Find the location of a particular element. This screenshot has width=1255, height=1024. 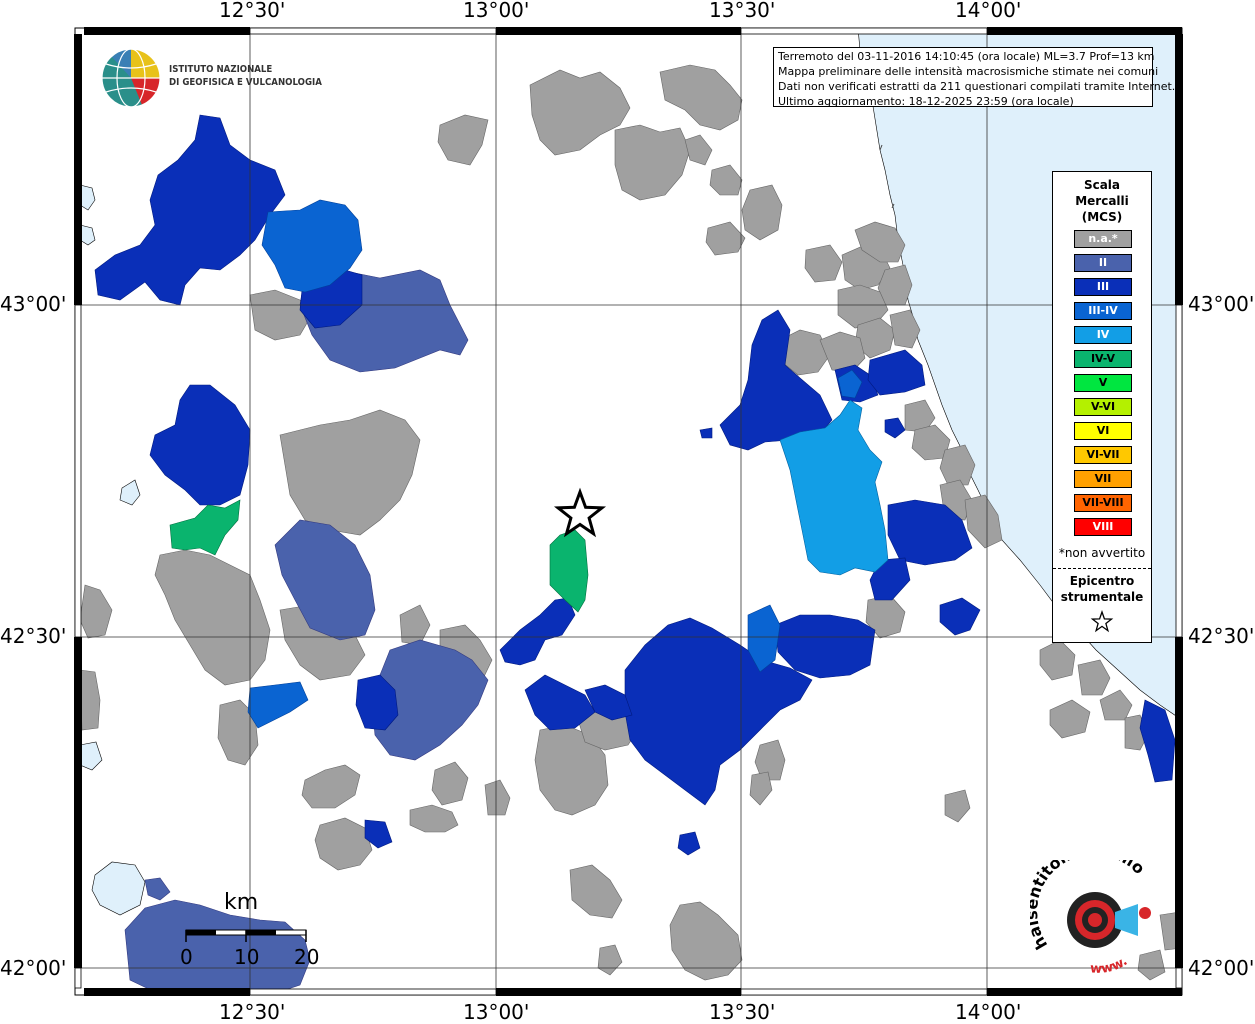

legend-item-v: V is located at coordinates (1103, 383).